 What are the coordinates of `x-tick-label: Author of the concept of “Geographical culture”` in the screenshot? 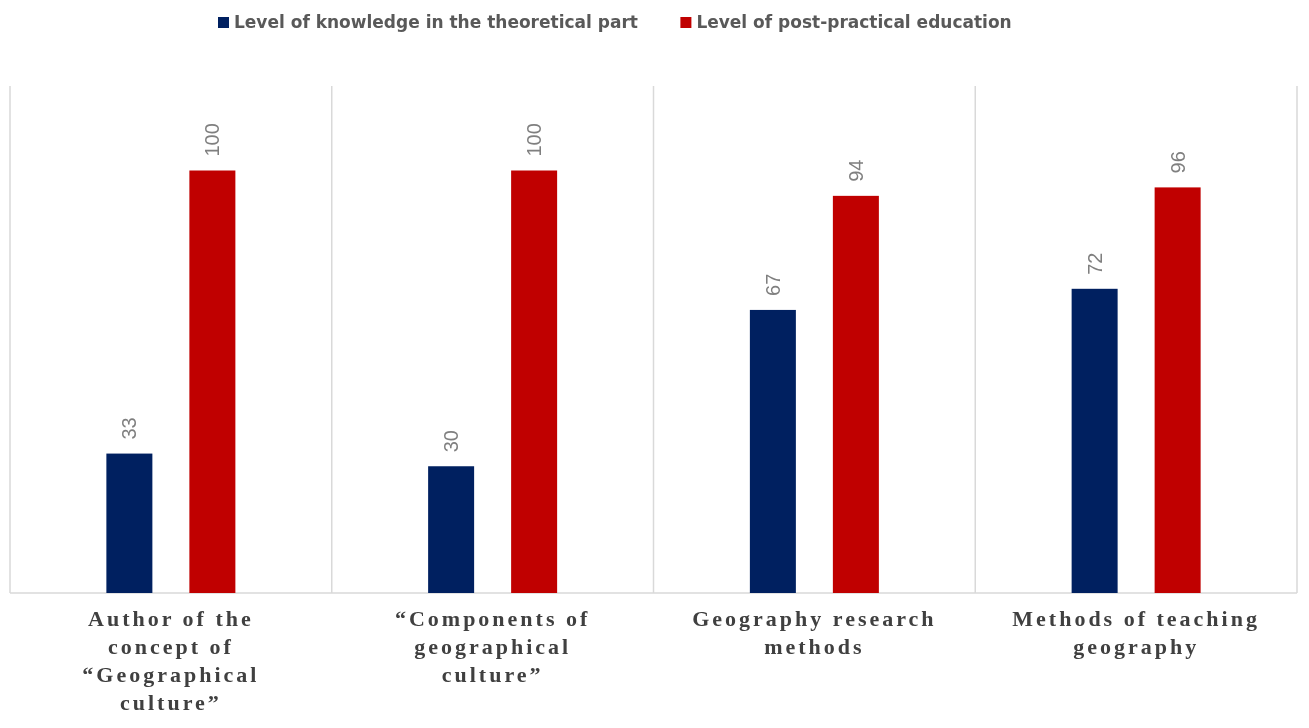 It's located at (171, 660).